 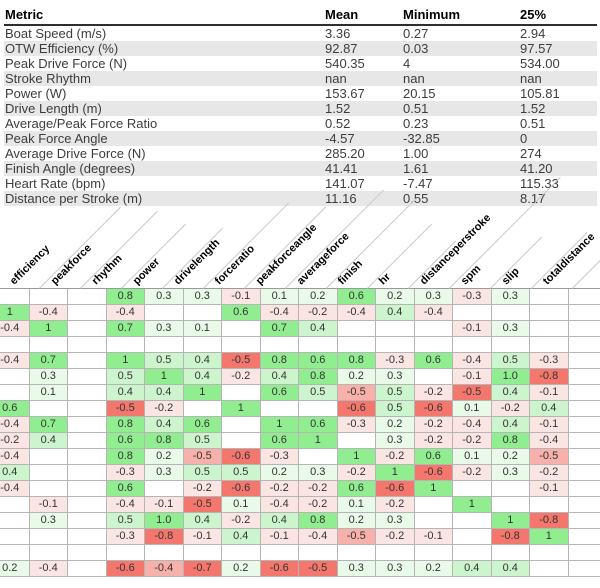 I want to click on matrix-col-label: peakforce, so click(x=71, y=264).